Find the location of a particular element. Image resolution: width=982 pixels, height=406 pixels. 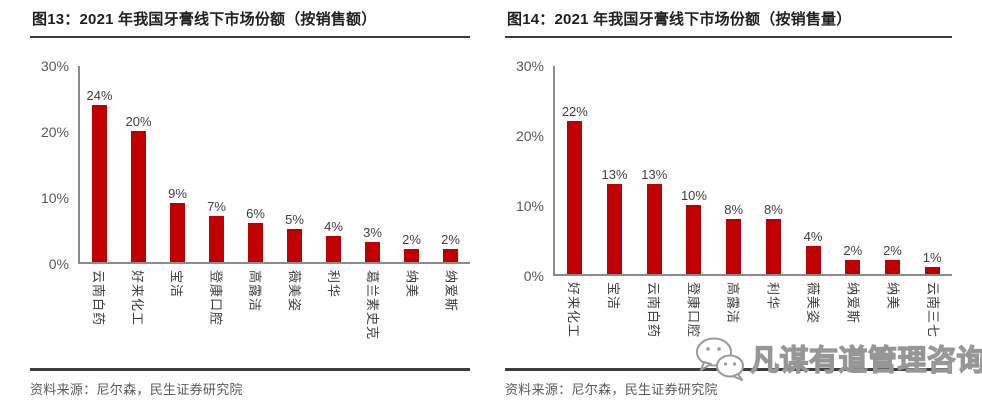

x-axis-labels: 云南白药 好来化工 宝洁 登康口腔 高露洁 薇美姿 利华 葛兰素史克 纳美 纳爱斯 is located at coordinates (274, 313).